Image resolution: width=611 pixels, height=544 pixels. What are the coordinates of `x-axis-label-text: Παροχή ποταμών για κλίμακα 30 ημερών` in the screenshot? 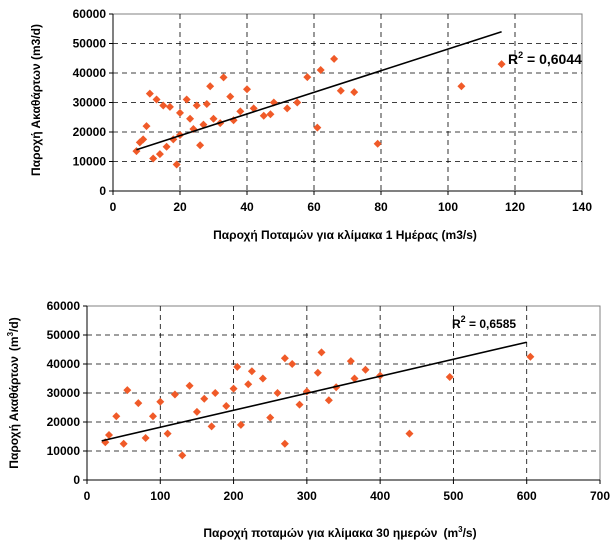 It's located at (320, 533).